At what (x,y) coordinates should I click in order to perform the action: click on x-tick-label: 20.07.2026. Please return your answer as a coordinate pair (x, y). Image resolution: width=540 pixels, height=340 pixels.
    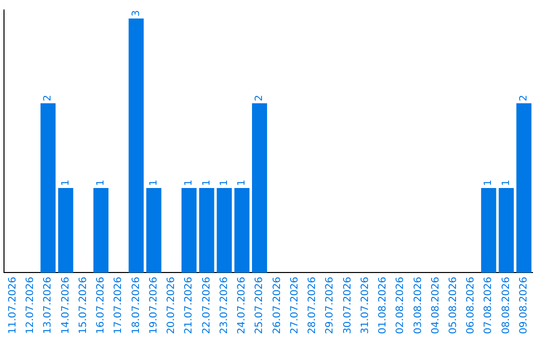
    Looking at the image, I should click on (172, 305).